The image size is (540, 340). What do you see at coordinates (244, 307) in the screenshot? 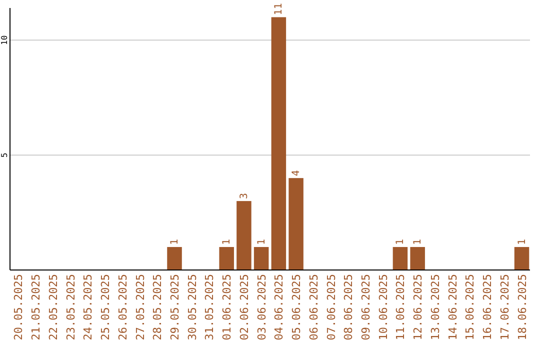
I see `x-tick-label: 02.06.2025` at bounding box center [244, 307].